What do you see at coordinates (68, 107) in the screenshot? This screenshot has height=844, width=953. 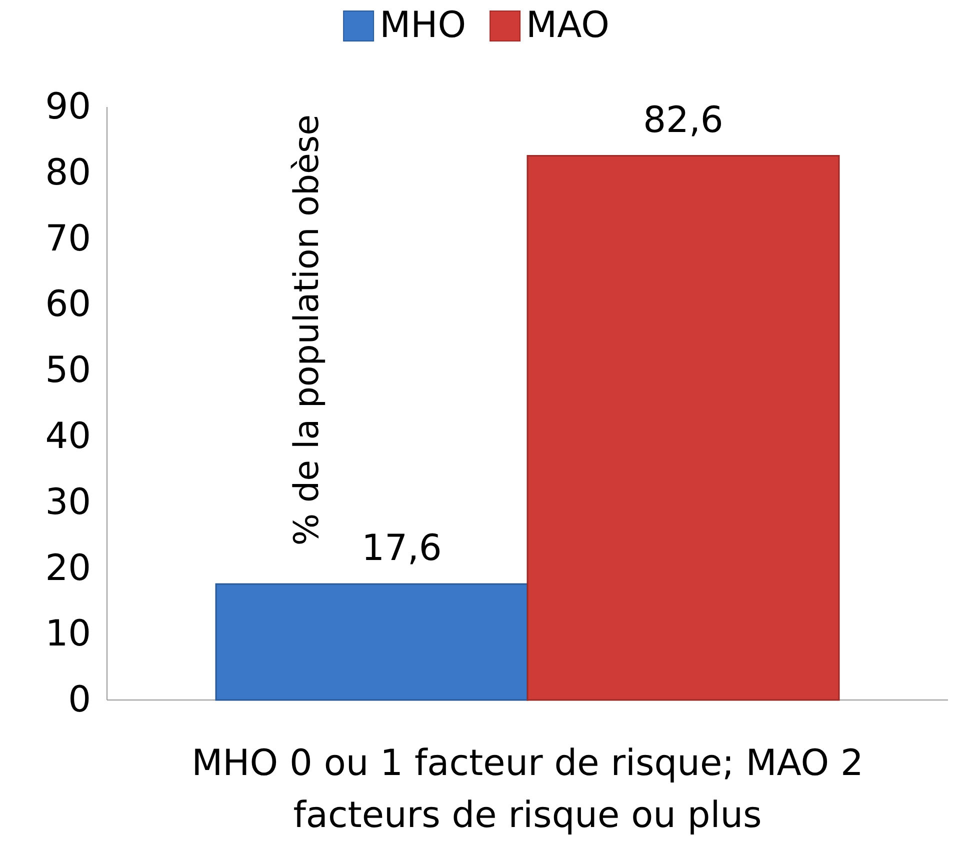 I see `y-tick-label: 90` at bounding box center [68, 107].